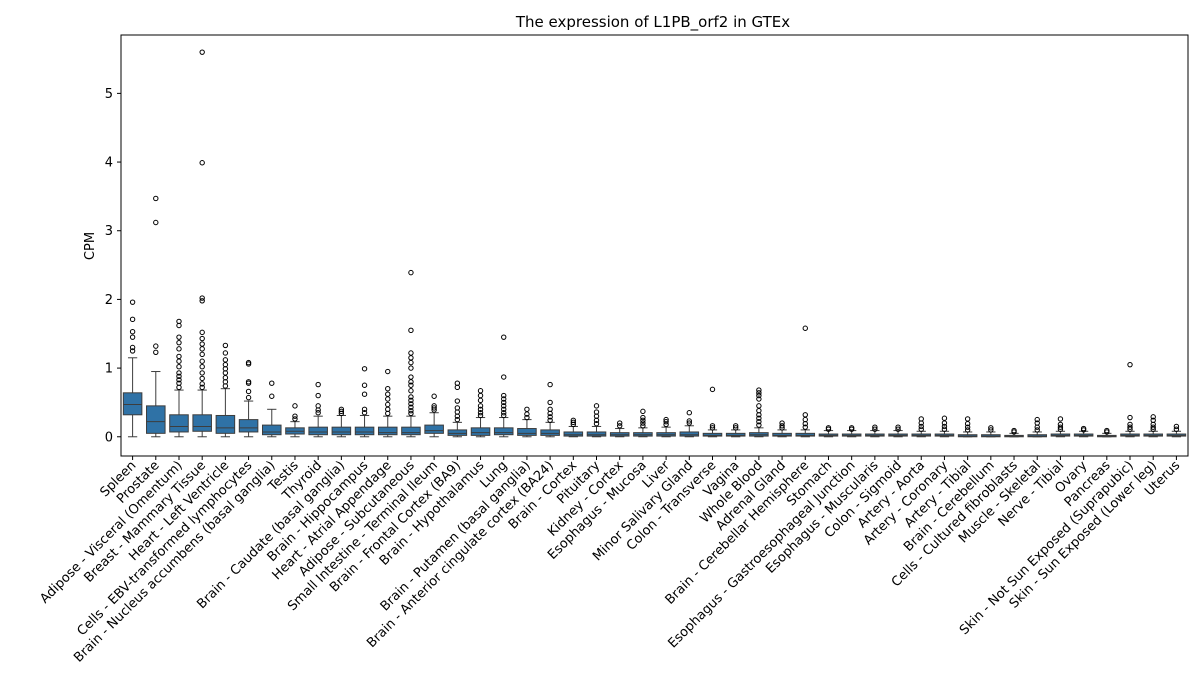 The image size is (1200, 700). What do you see at coordinates (109, 300) in the screenshot?
I see `y-tick-label: 2` at bounding box center [109, 300].